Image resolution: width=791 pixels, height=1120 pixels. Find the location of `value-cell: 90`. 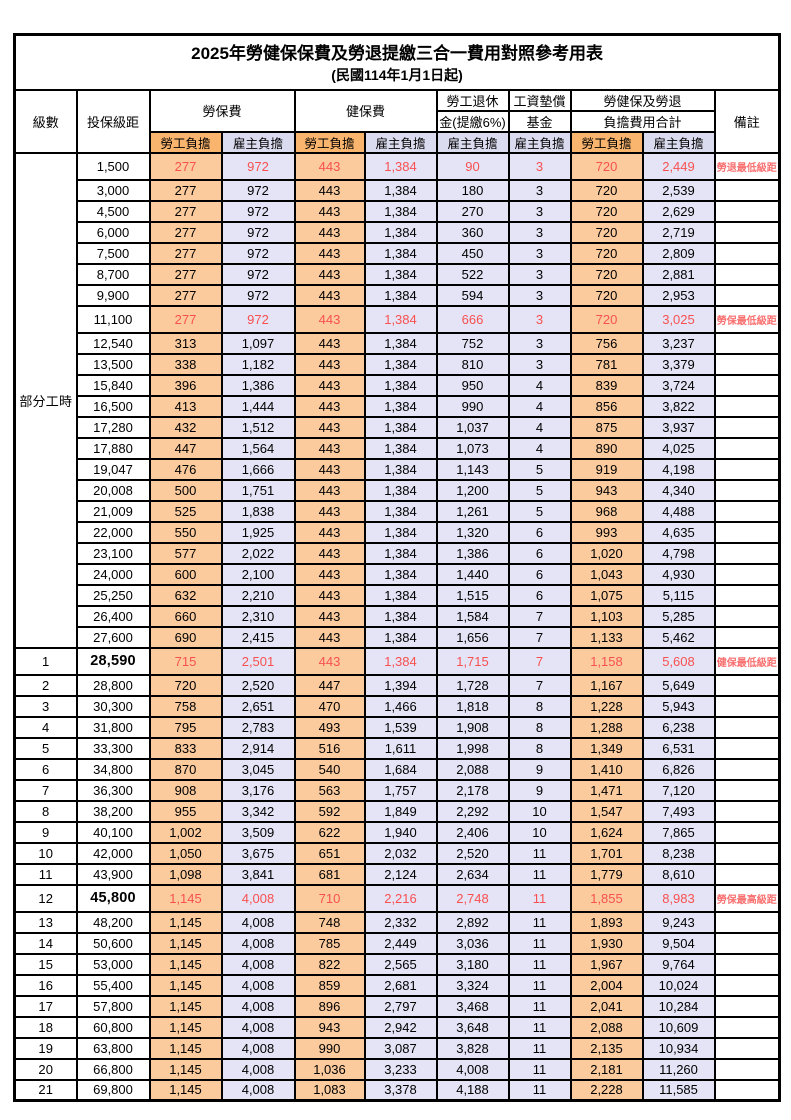

value-cell: 90 is located at coordinates (472, 166).